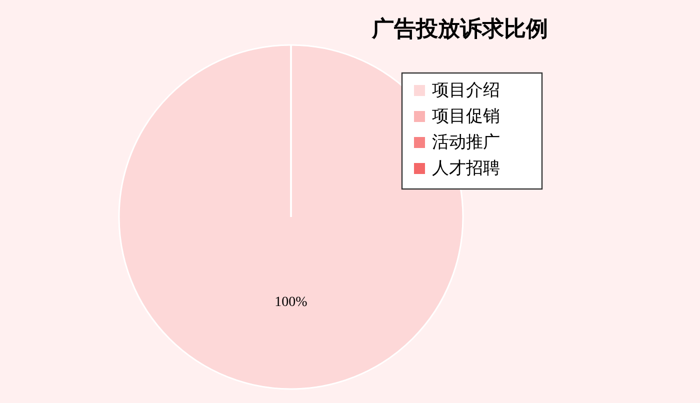 The height and width of the screenshot is (403, 700). What do you see at coordinates (466, 116) in the screenshot?
I see `legend-label: 项目促销` at bounding box center [466, 116].